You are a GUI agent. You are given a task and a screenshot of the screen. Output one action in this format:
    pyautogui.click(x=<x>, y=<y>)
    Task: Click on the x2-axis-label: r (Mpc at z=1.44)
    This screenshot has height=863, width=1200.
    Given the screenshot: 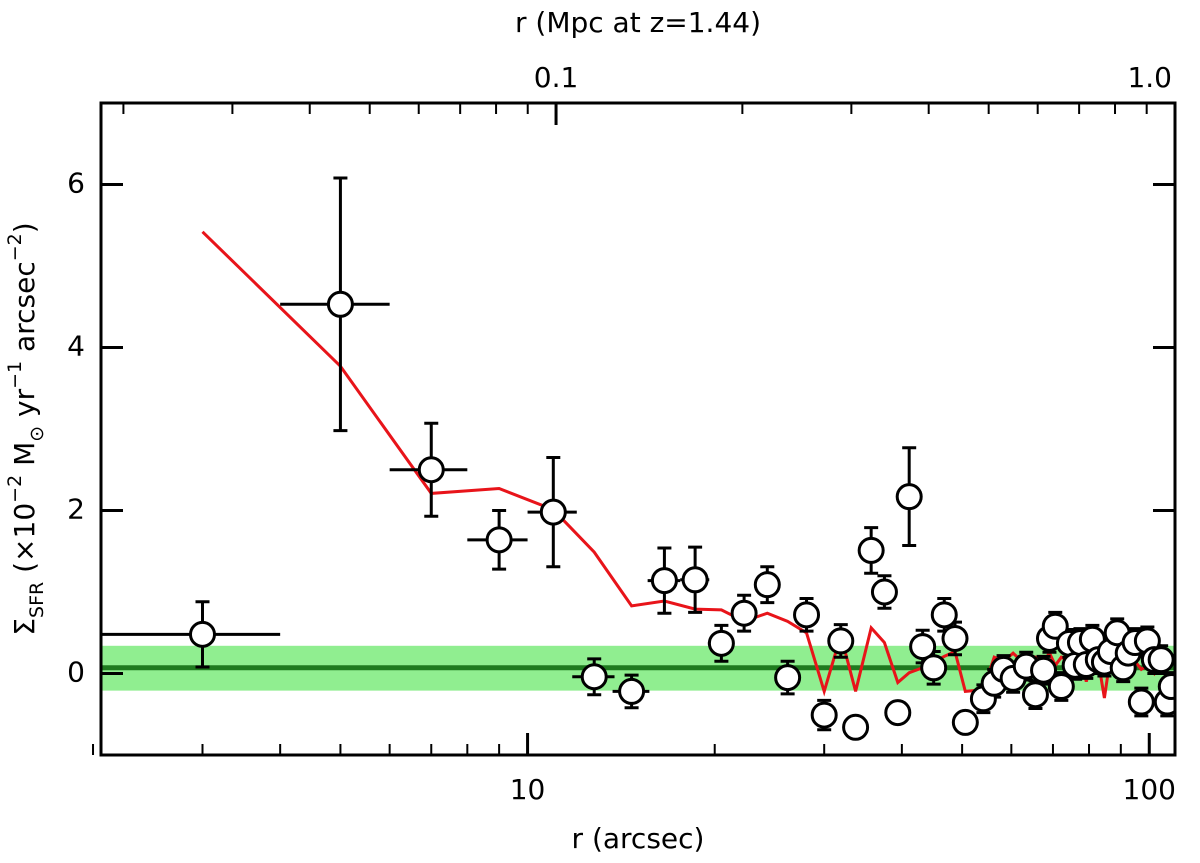 What is the action you would take?
    pyautogui.click(x=638, y=22)
    